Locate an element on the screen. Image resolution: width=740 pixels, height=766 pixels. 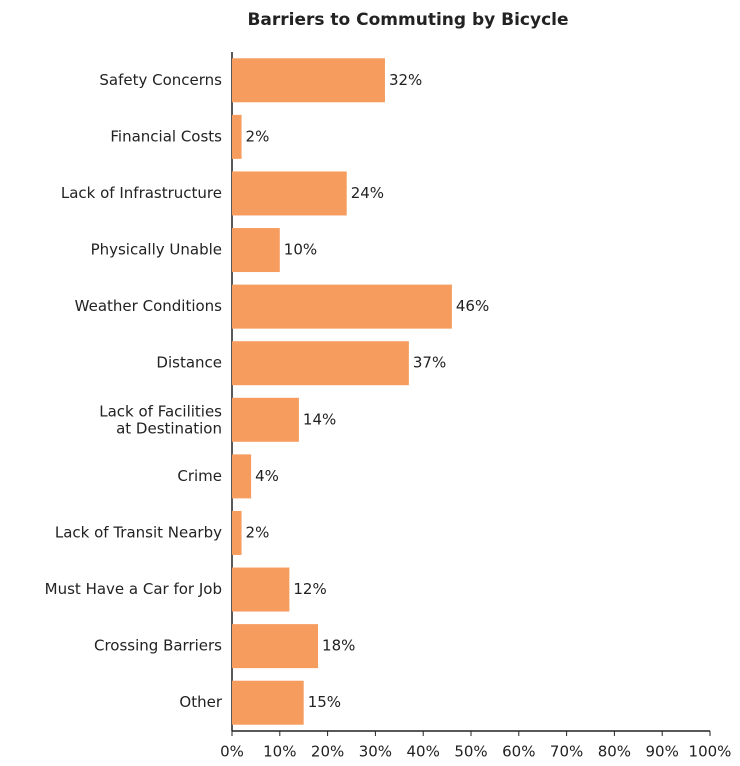
value-label: 15% is located at coordinates (324, 702).